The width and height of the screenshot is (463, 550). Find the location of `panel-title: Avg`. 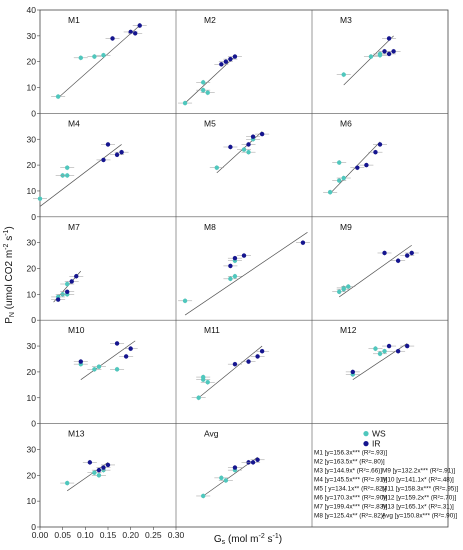

panel-title: Avg is located at coordinates (211, 434).